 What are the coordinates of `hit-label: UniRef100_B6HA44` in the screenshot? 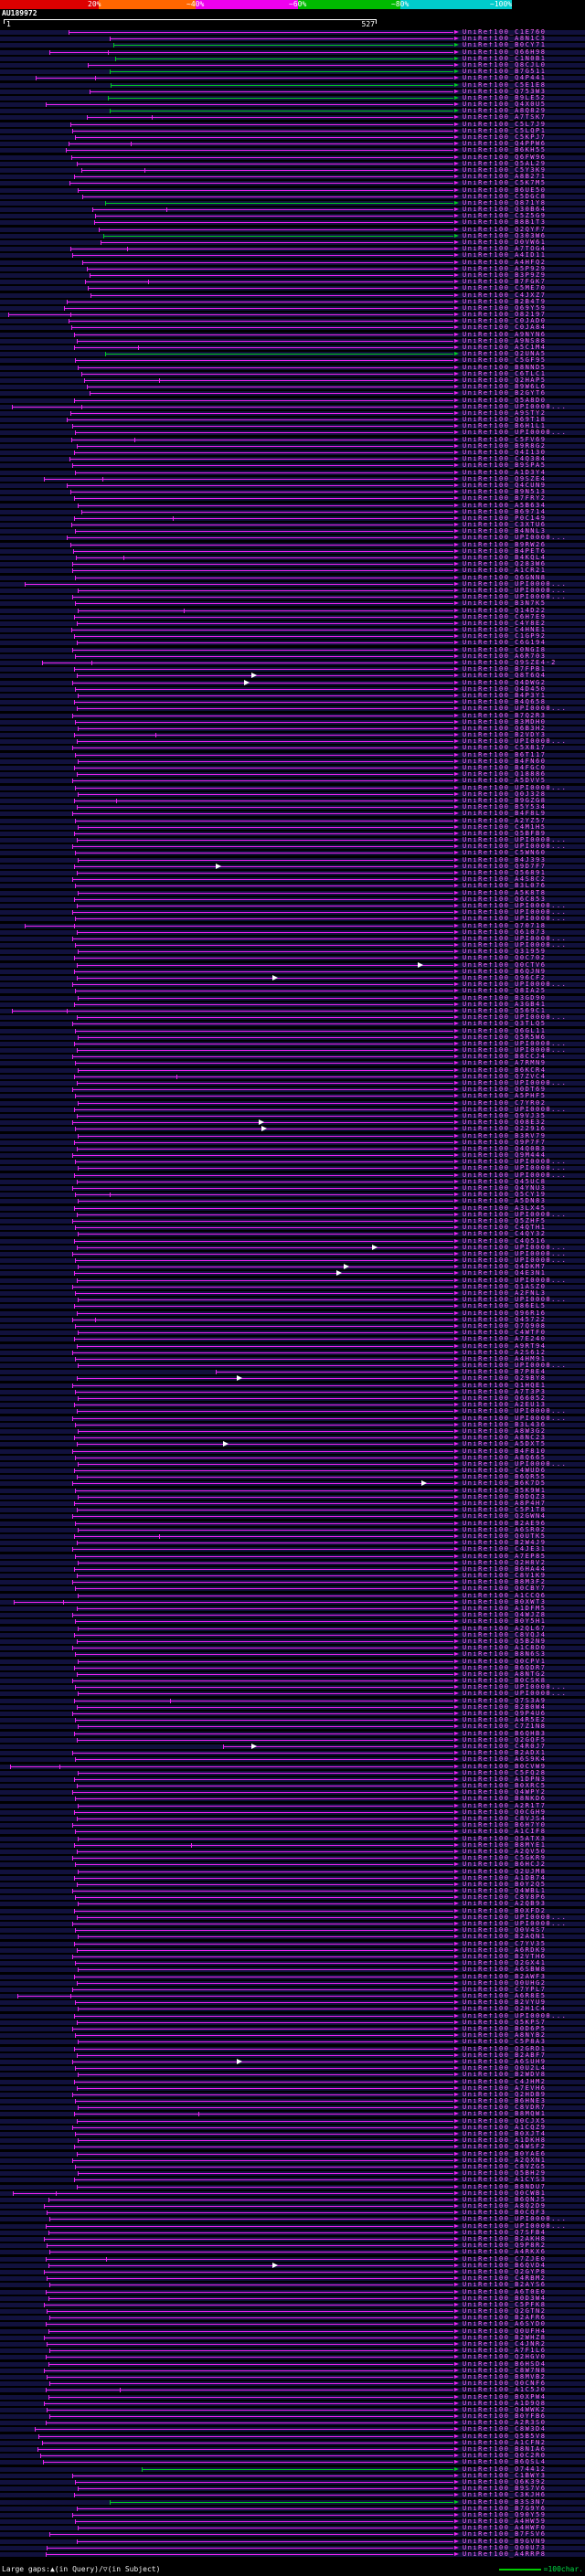 It's located at (505, 1569).